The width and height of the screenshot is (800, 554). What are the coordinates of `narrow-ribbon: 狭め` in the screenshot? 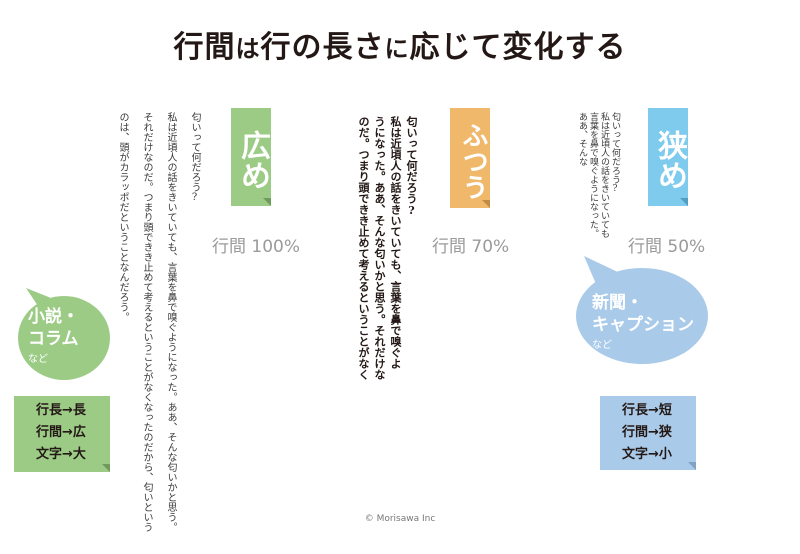 It's located at (668, 157).